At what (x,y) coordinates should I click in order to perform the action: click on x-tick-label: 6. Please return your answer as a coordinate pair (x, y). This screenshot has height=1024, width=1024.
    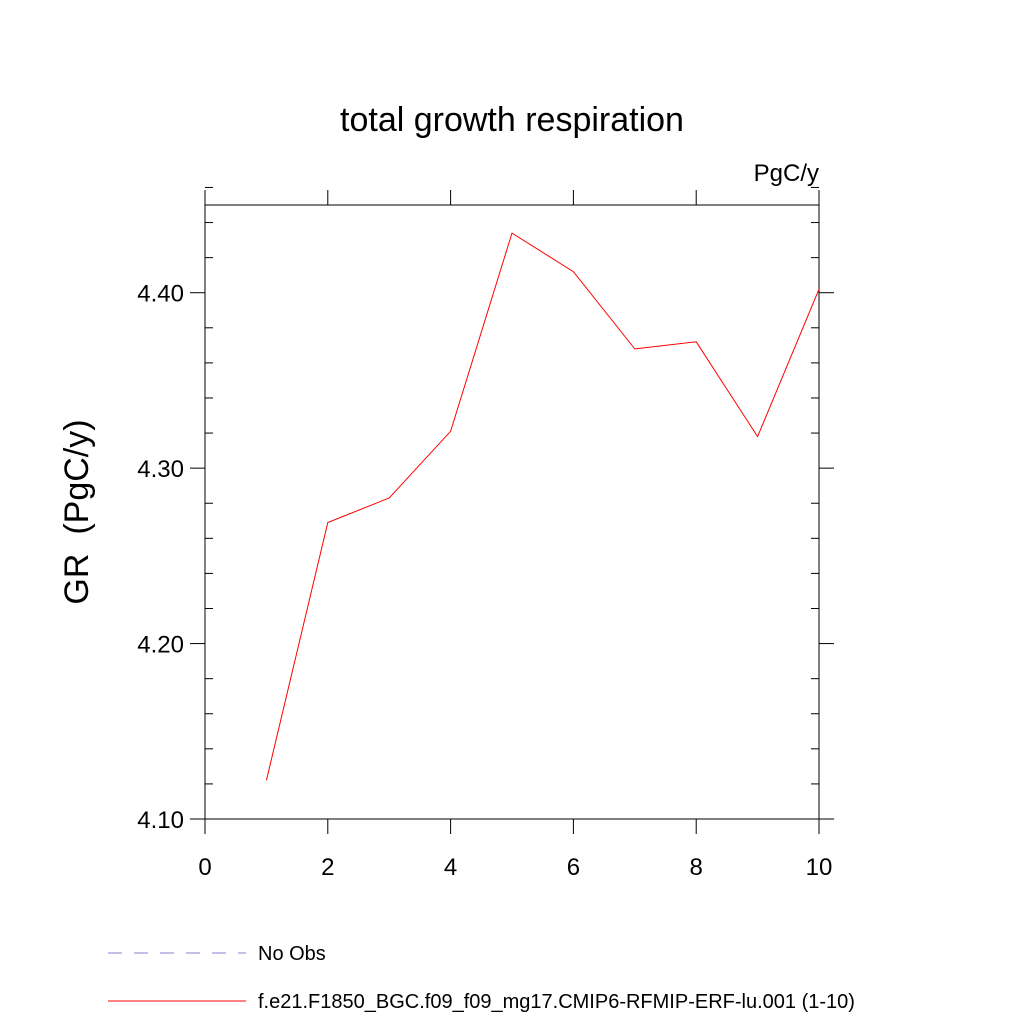
    Looking at the image, I should click on (573, 867).